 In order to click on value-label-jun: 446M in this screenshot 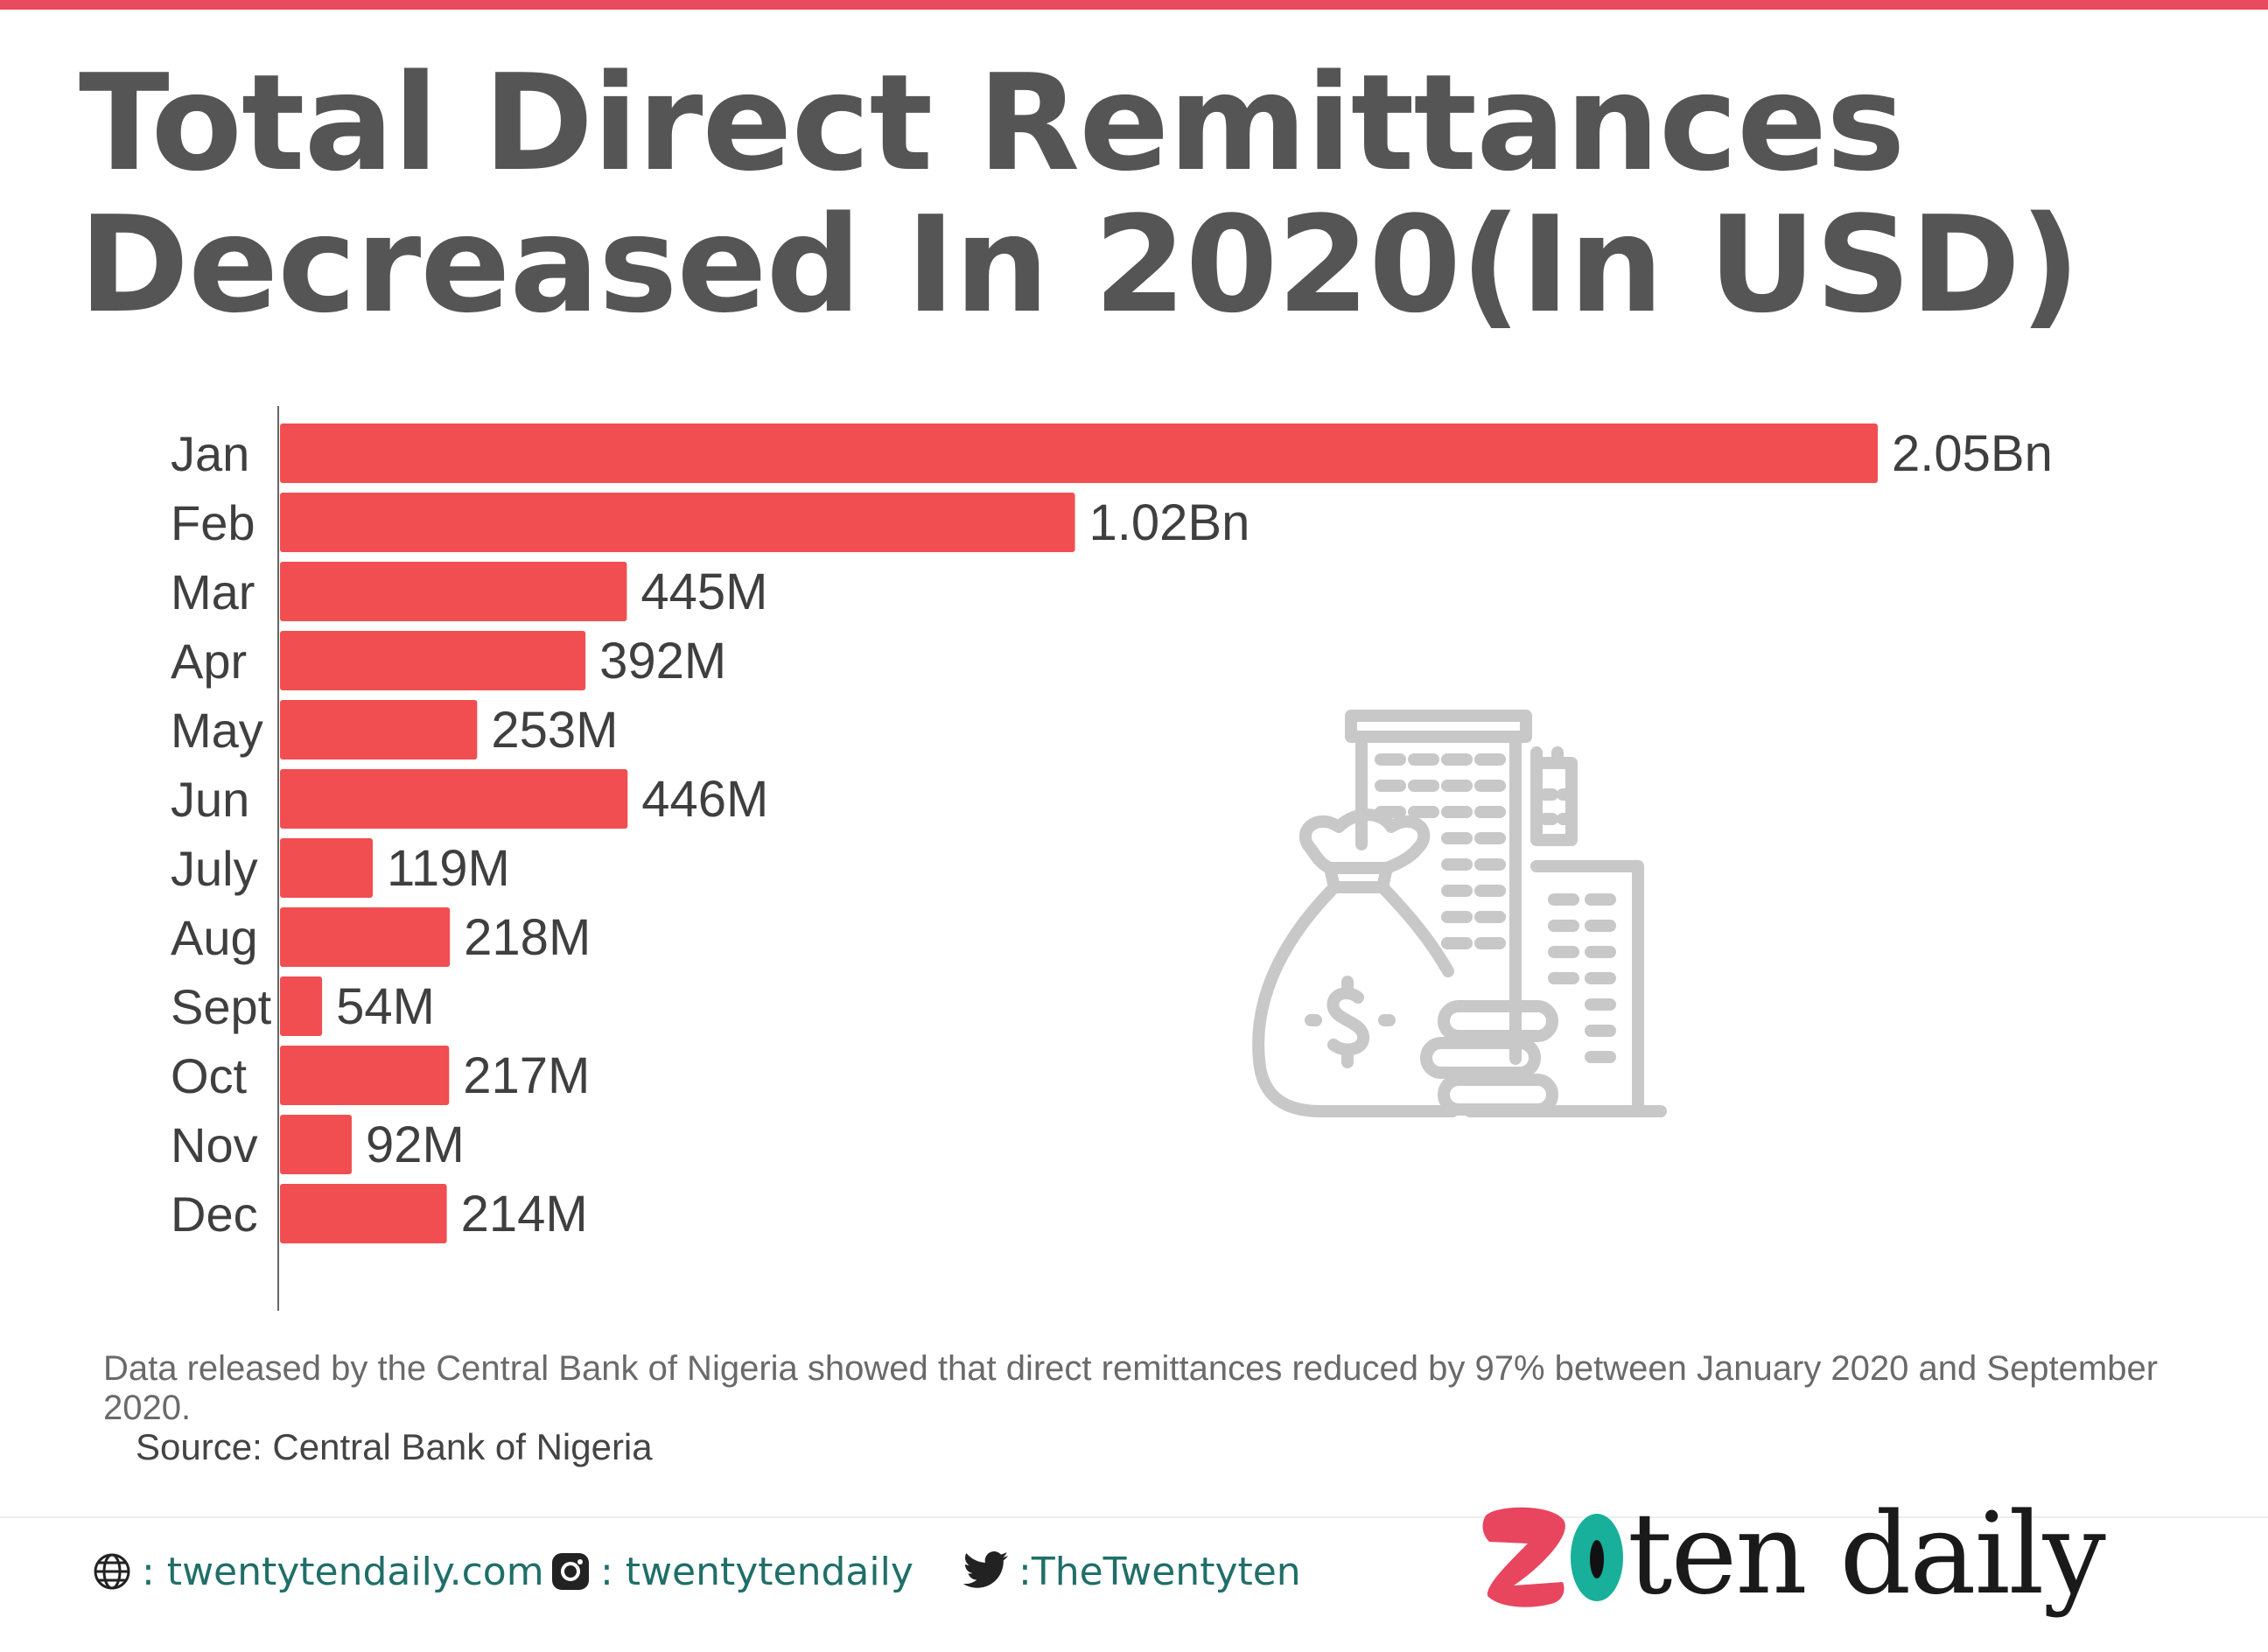, I will do `click(704, 799)`.